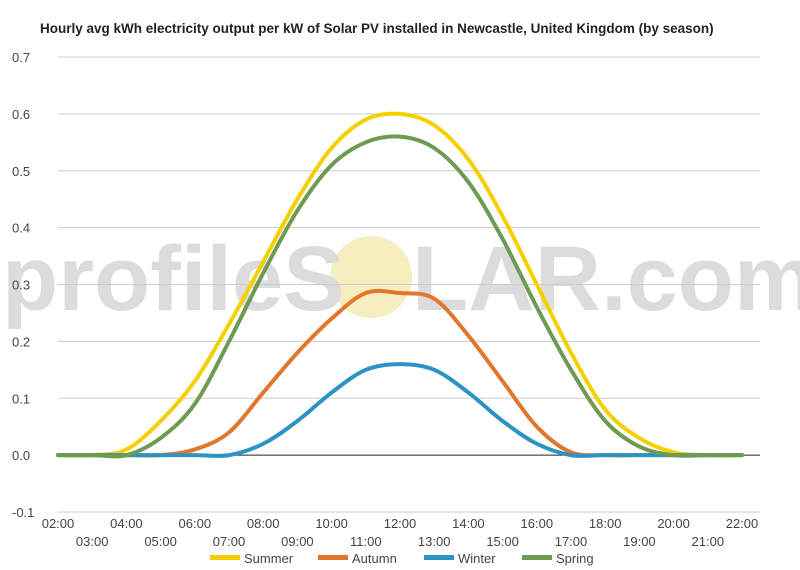 The image size is (800, 570). What do you see at coordinates (333, 557) in the screenshot?
I see `legend-swatch-autumn` at bounding box center [333, 557].